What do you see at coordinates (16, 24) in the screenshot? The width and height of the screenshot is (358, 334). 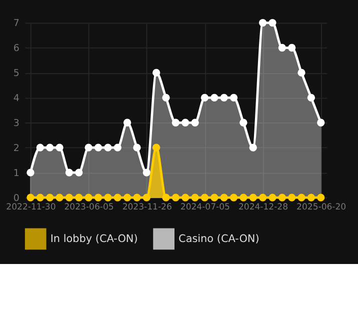 I see `y-tick-label: 7` at bounding box center [16, 24].